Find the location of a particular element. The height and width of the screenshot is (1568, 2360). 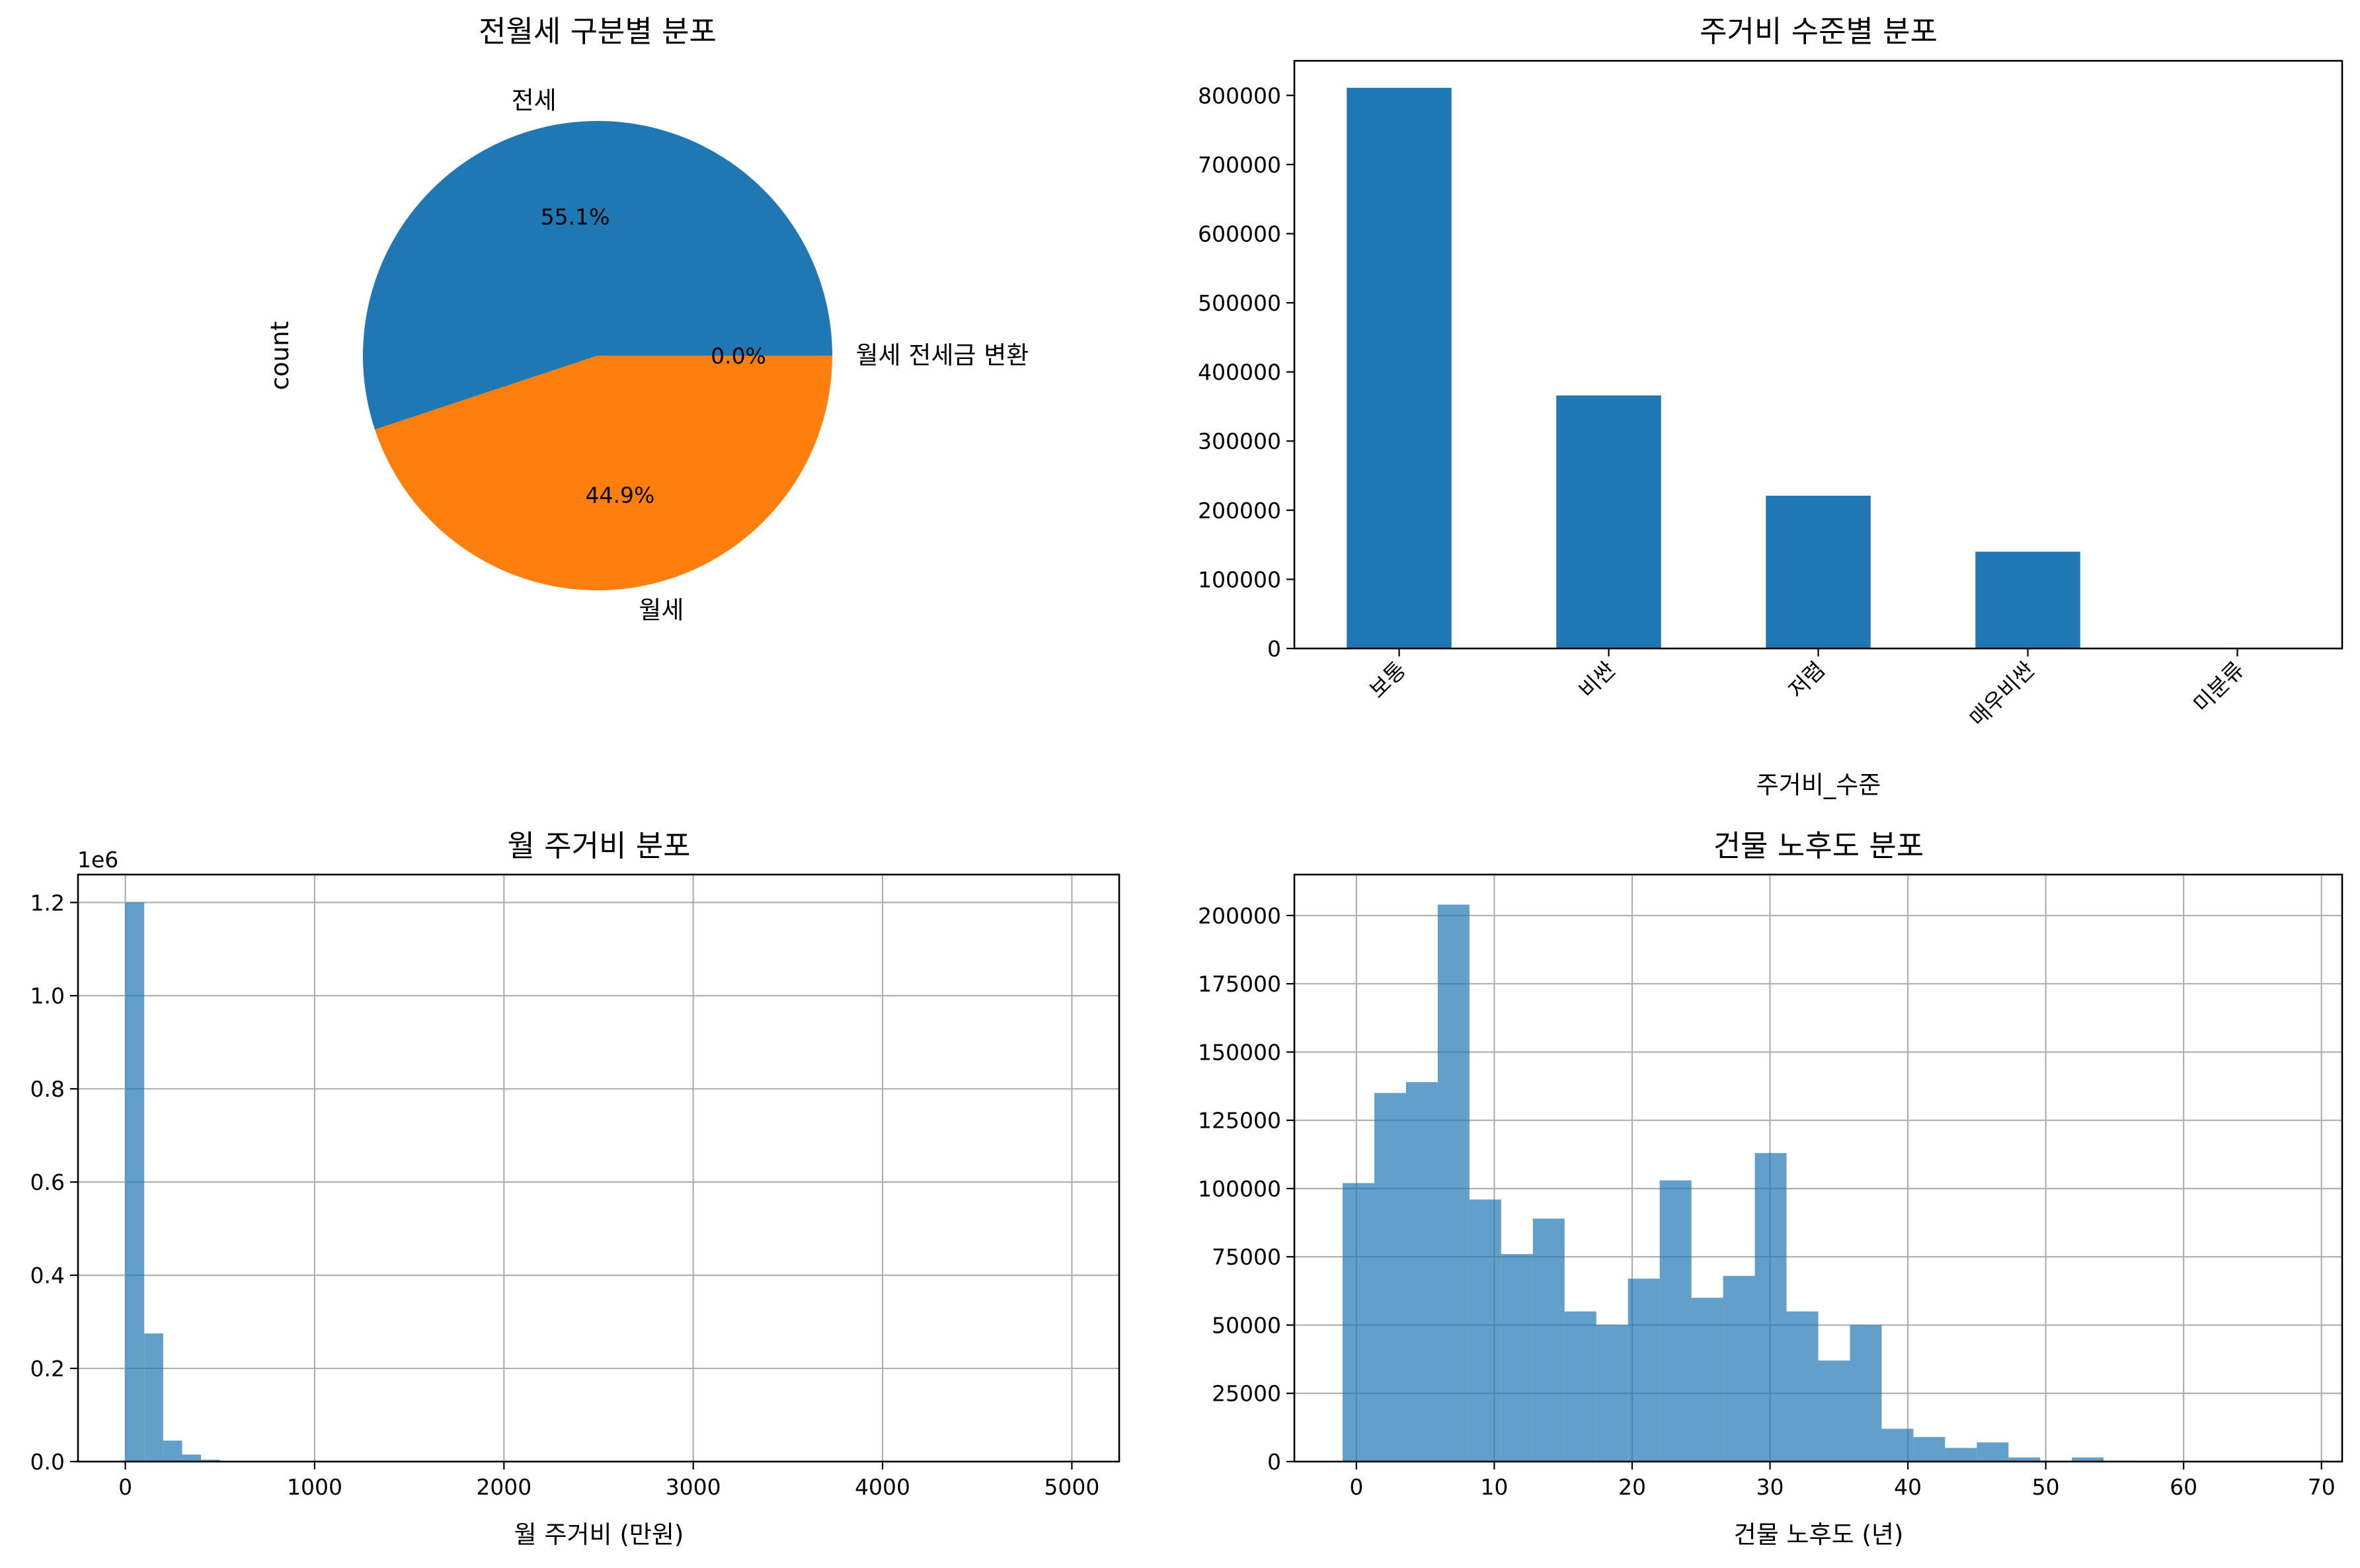

x-tick-label: 매우비싼 is located at coordinates (2002, 693).